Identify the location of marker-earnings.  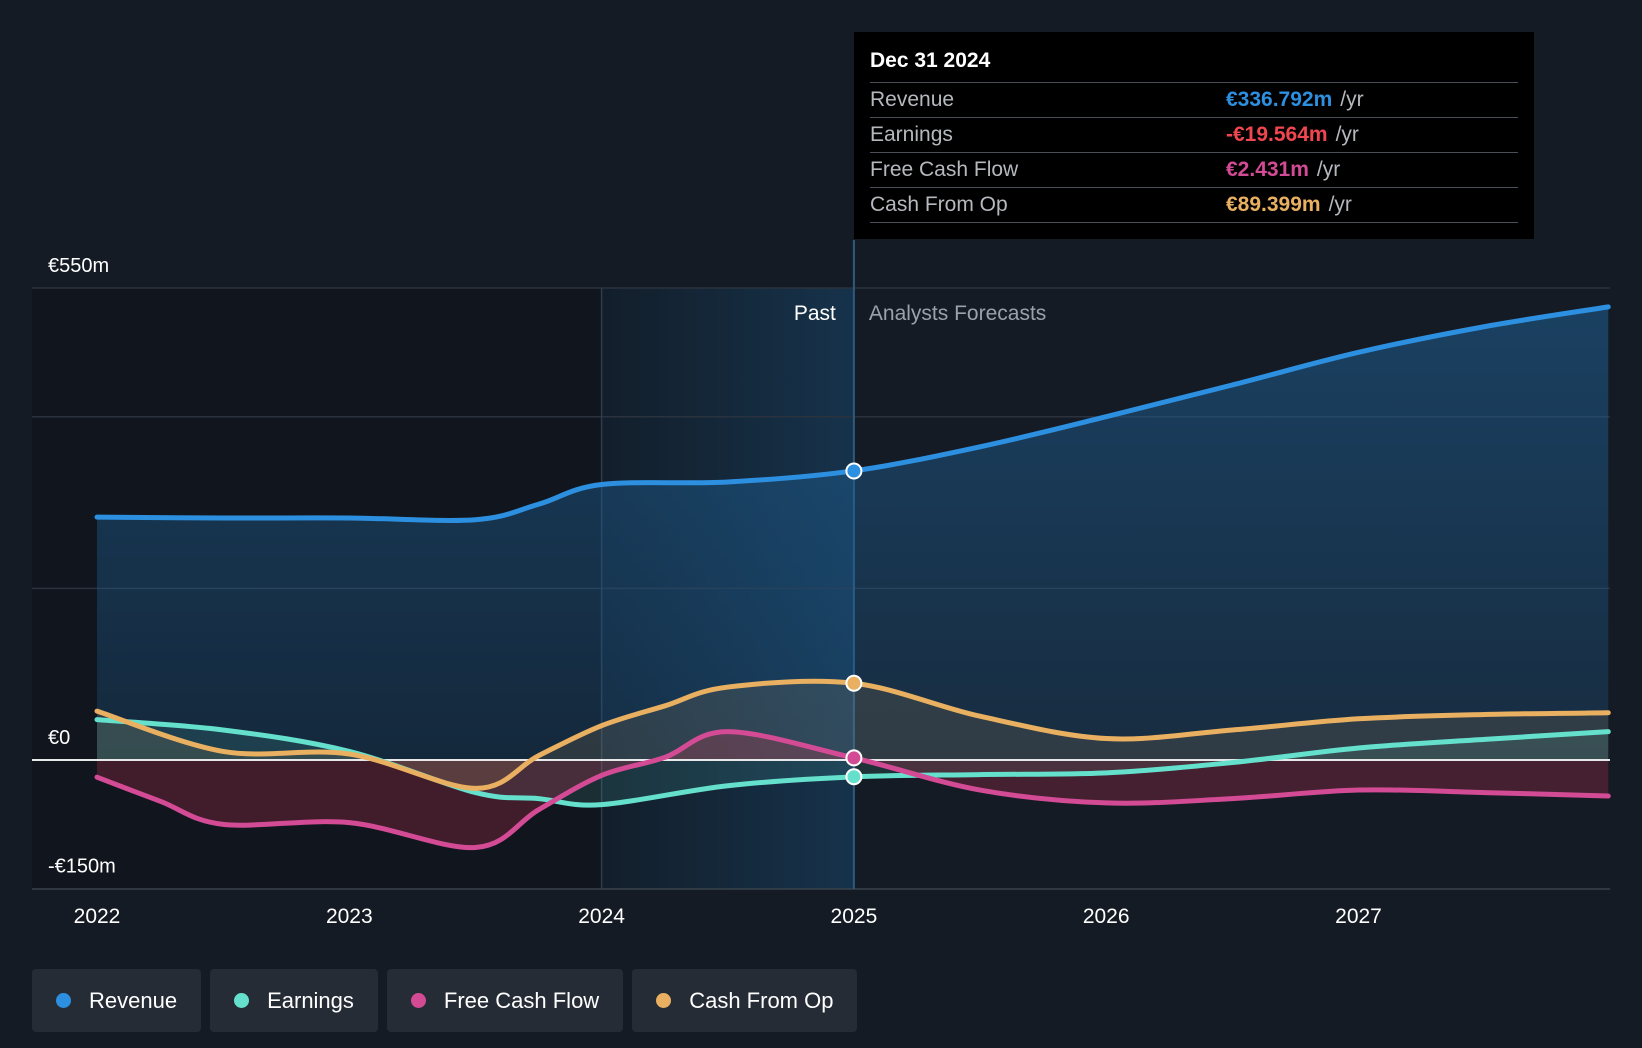
(854, 777).